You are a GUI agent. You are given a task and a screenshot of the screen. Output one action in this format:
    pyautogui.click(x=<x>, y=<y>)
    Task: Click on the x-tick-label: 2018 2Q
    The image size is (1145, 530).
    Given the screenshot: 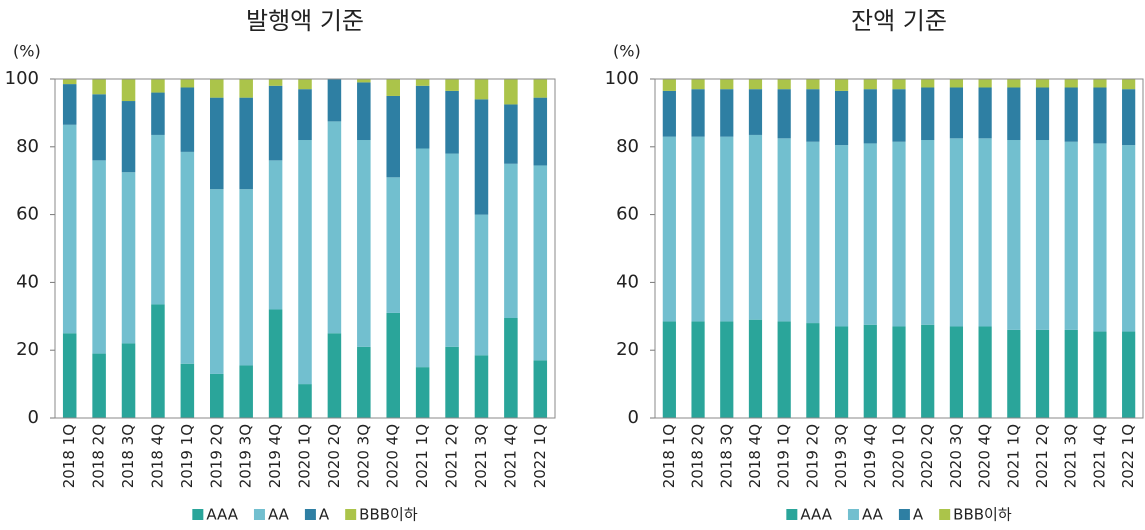 What is the action you would take?
    pyautogui.click(x=698, y=456)
    